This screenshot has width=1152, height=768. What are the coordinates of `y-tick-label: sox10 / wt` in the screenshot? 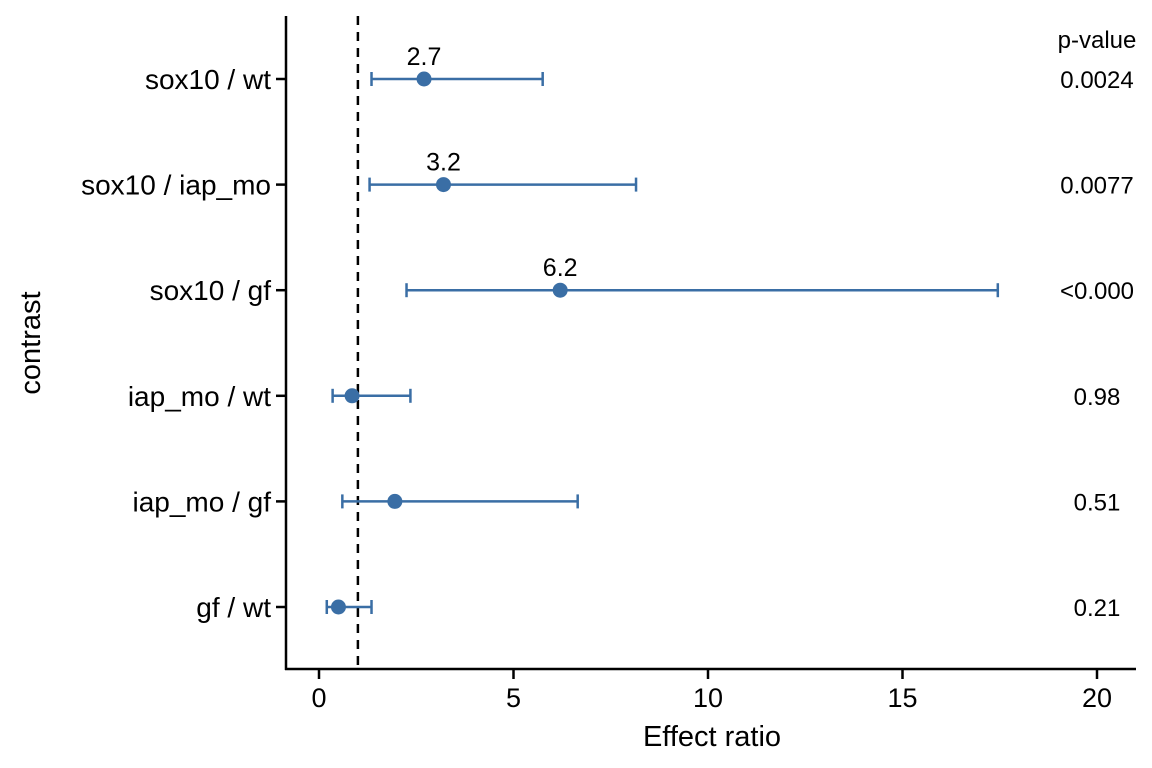 It's located at (208, 79).